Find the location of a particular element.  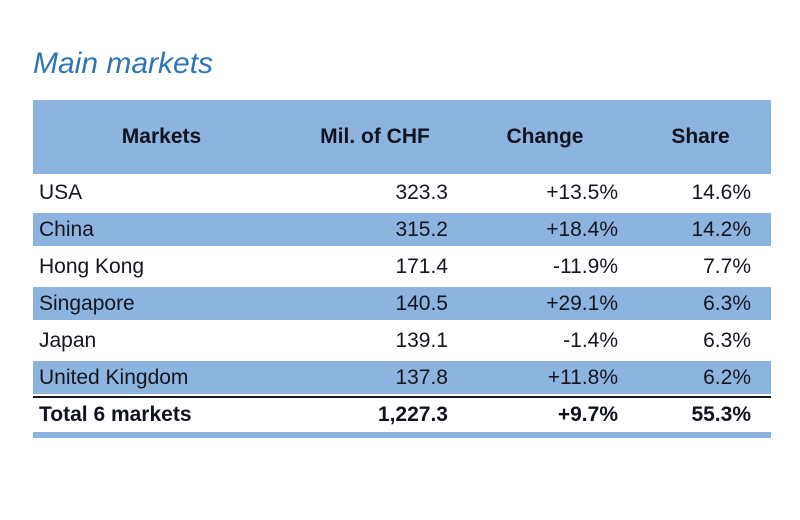

change-value-cell: +13.5% is located at coordinates (582, 192).